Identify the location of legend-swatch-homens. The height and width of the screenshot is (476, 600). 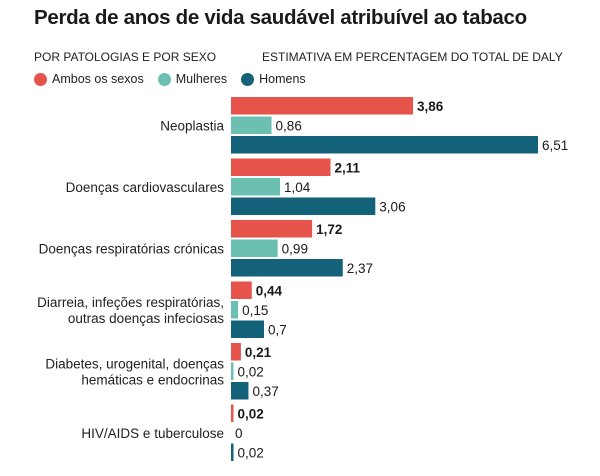
(248, 79).